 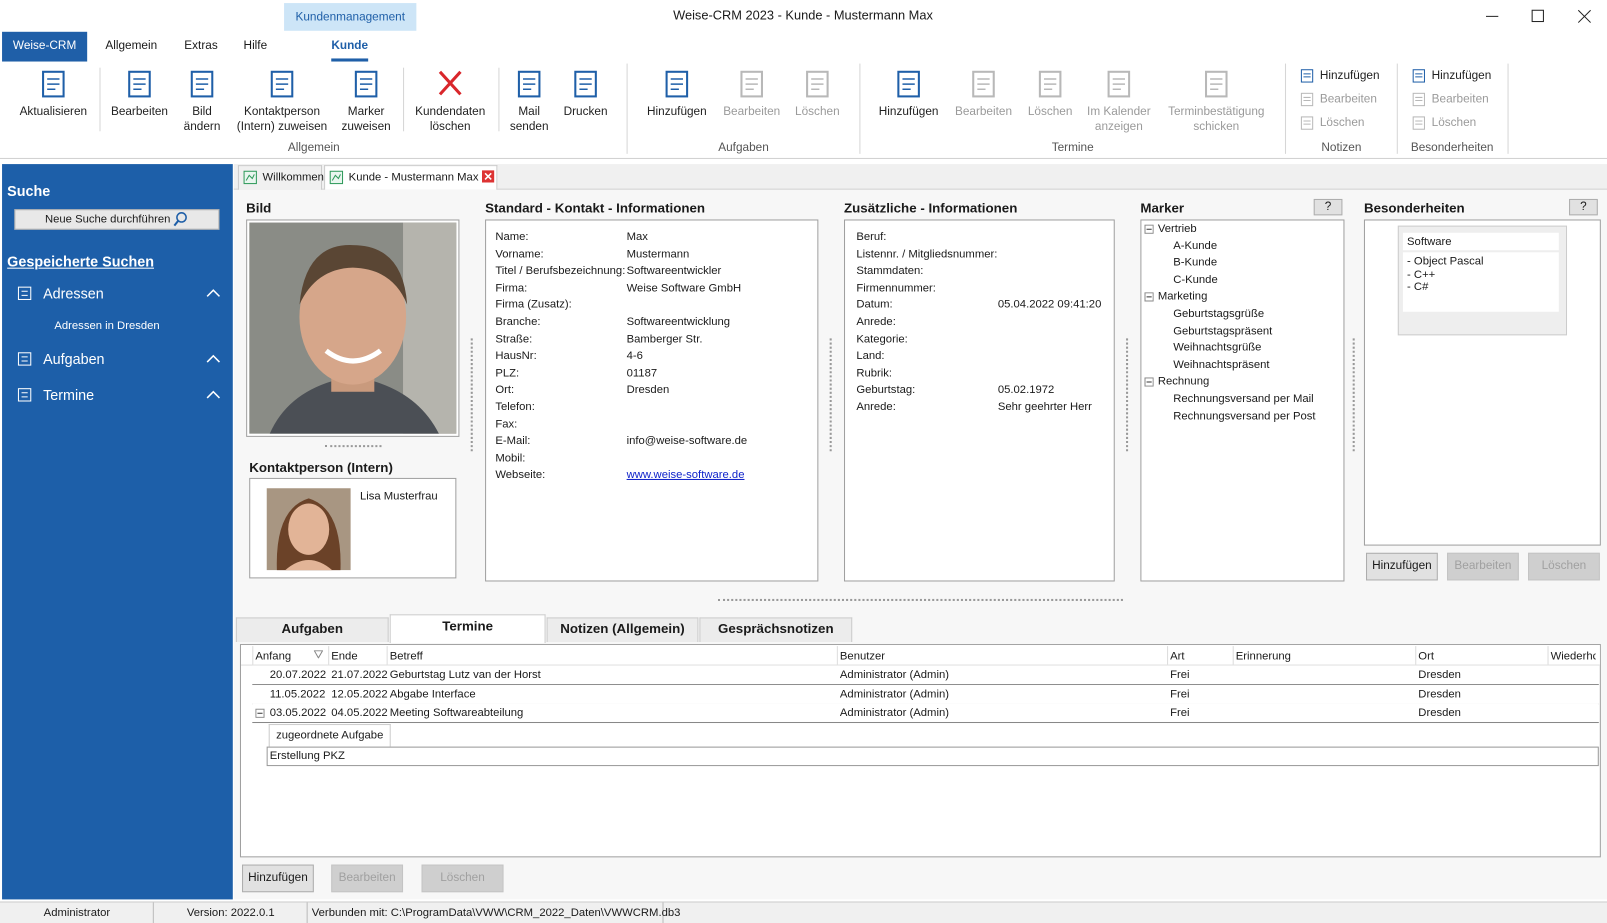 I want to click on grid-cell: Geburtstag Lutz van der Horst, so click(x=465, y=674).